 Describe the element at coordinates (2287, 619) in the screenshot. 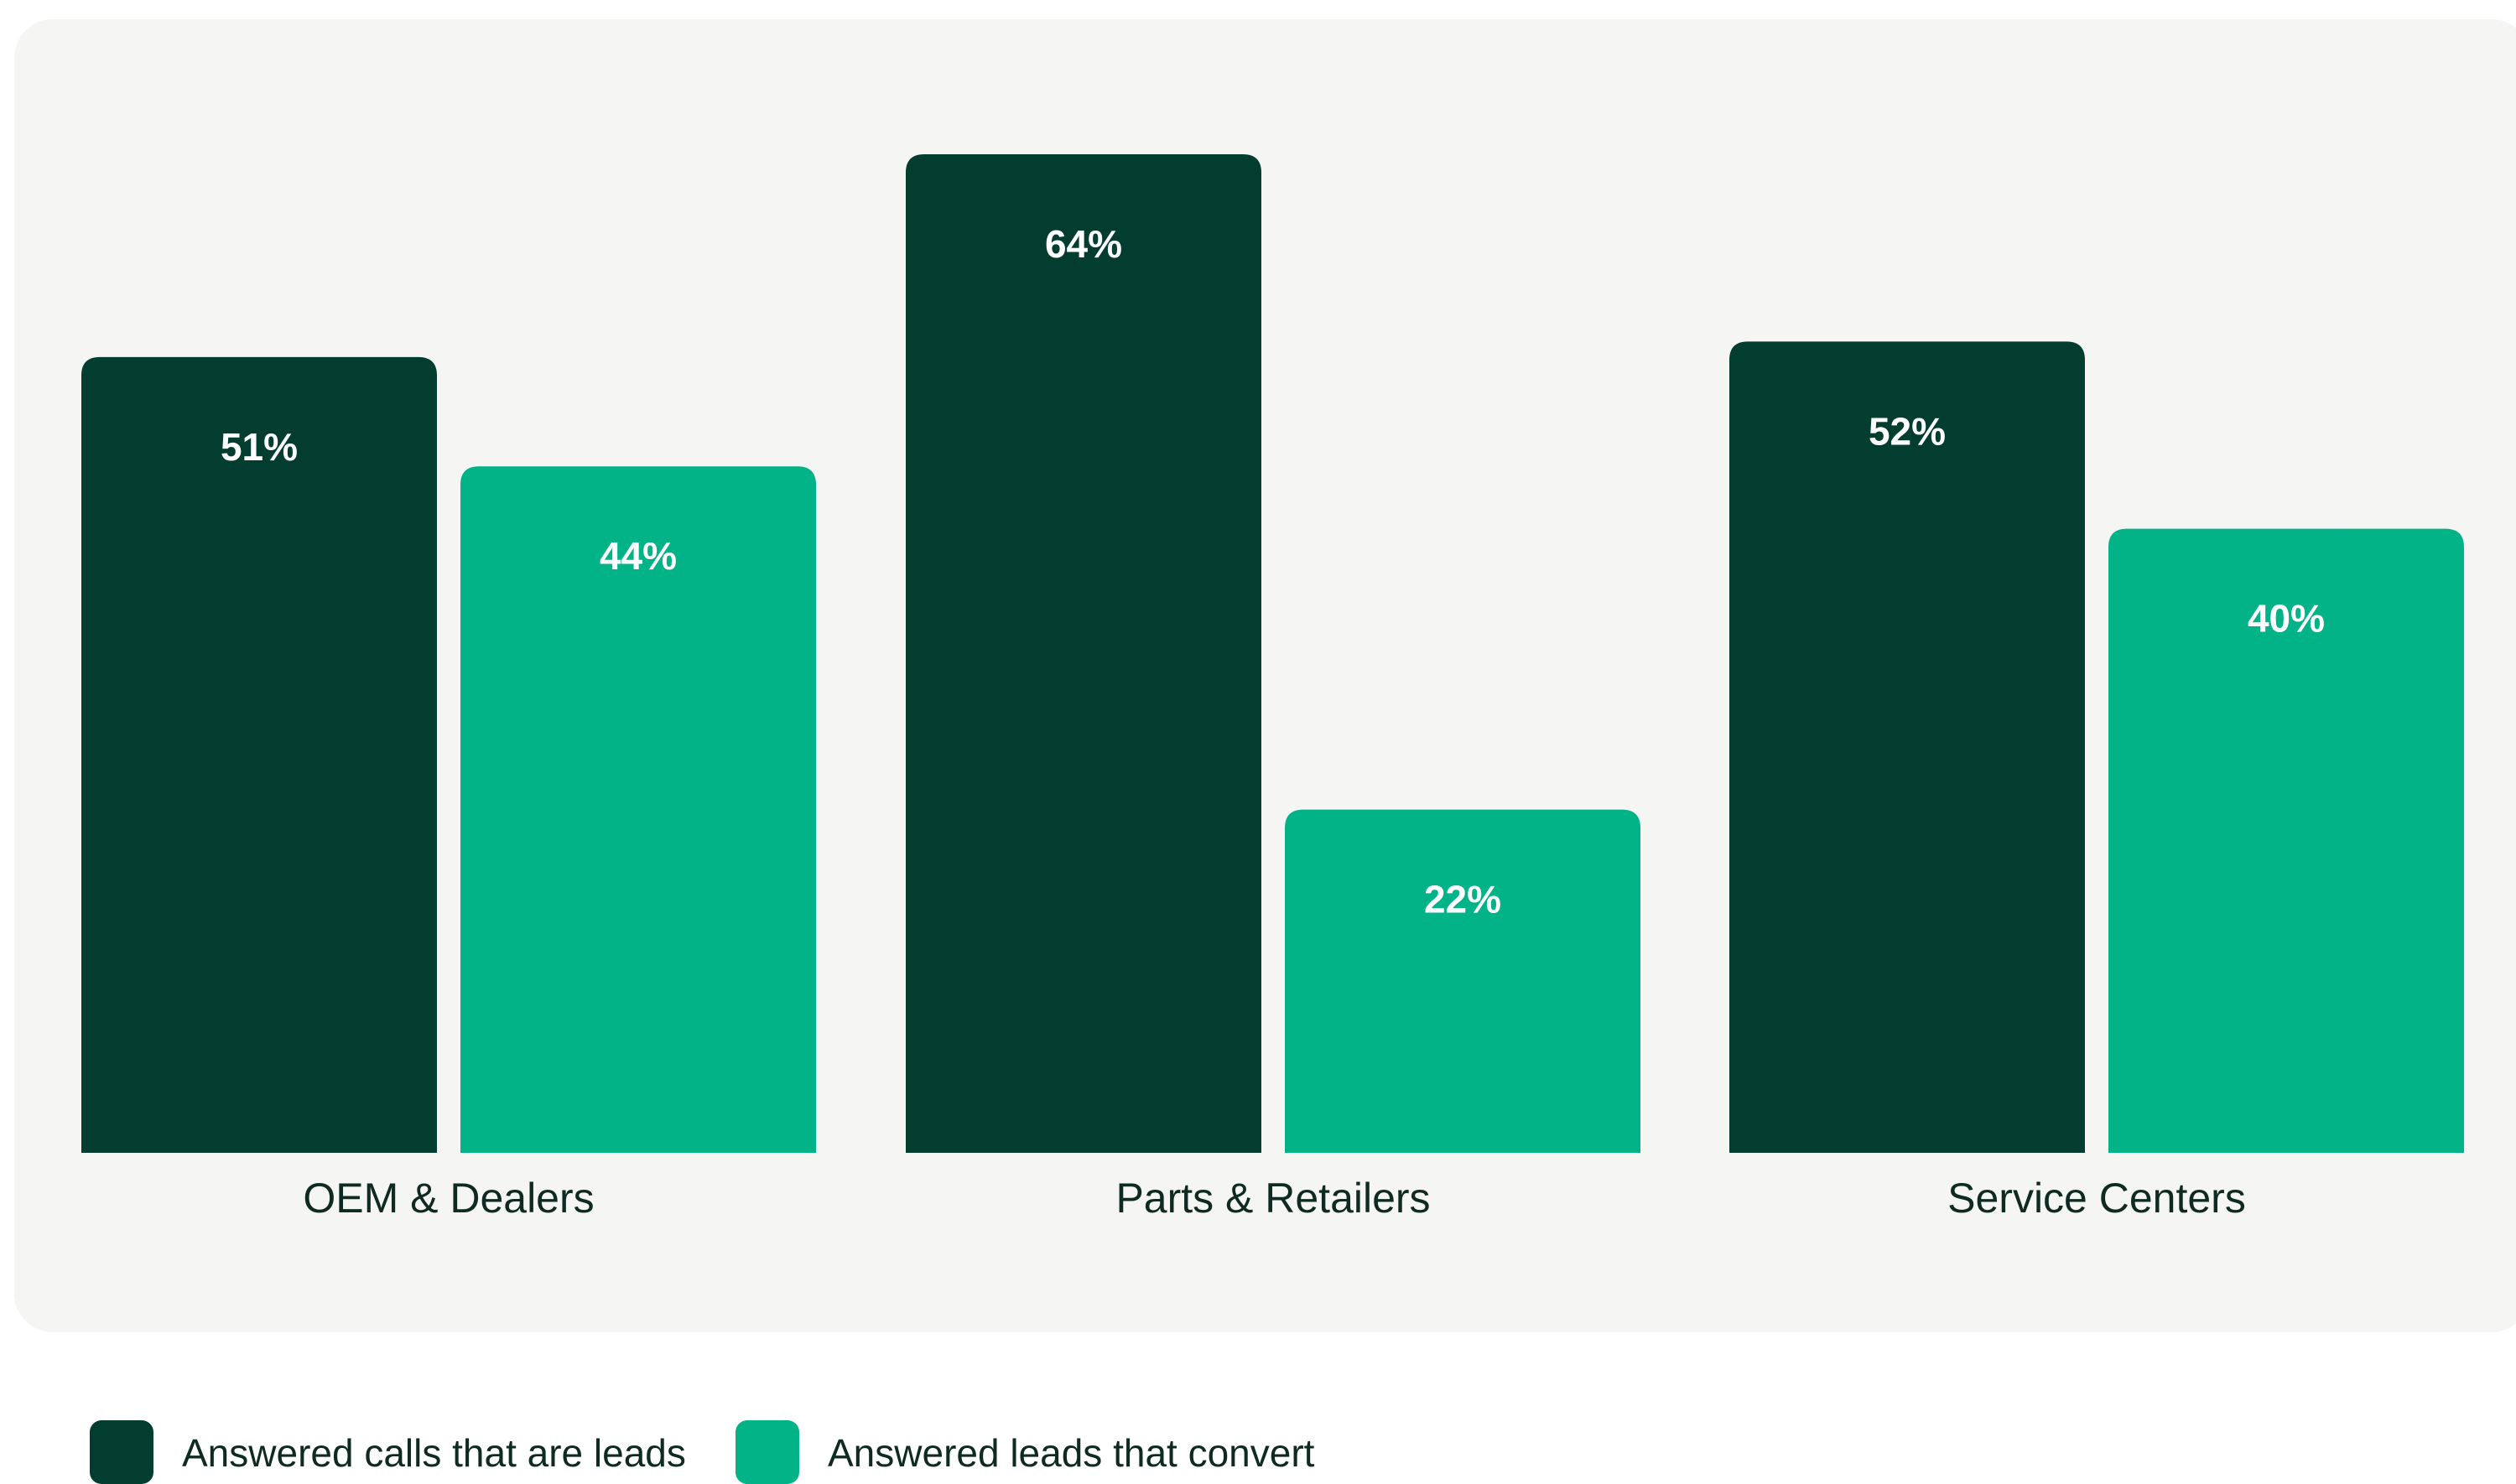

I see `data-label-service-centers-convert: 40%` at that location.